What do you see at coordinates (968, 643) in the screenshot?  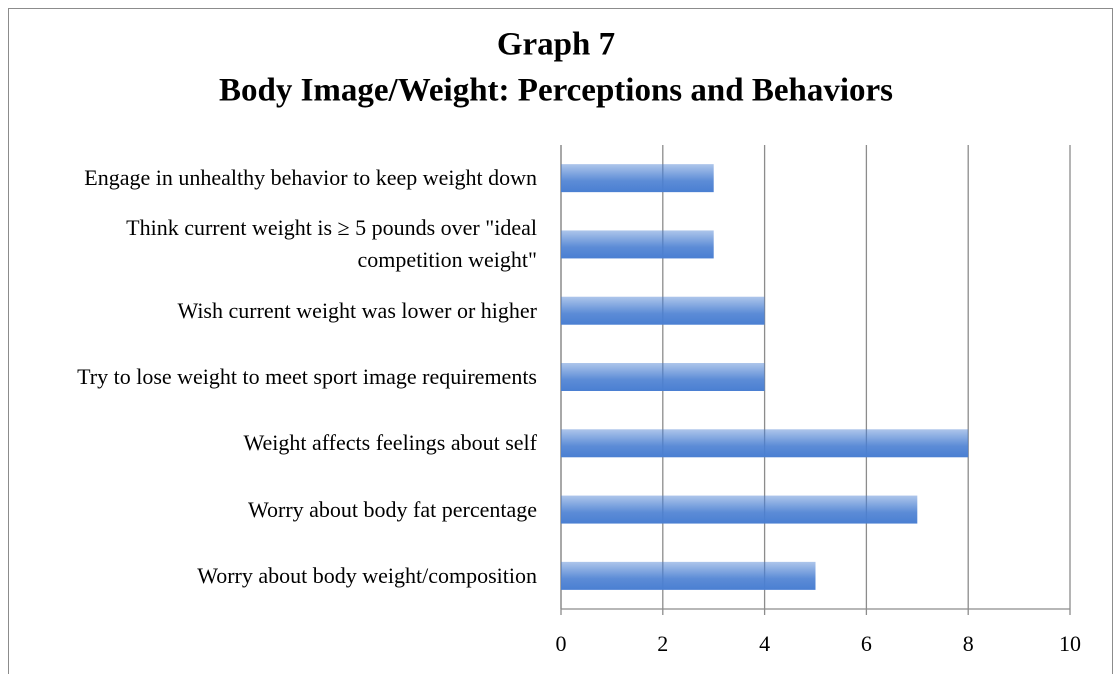 I see `x-tick-label: 8` at bounding box center [968, 643].